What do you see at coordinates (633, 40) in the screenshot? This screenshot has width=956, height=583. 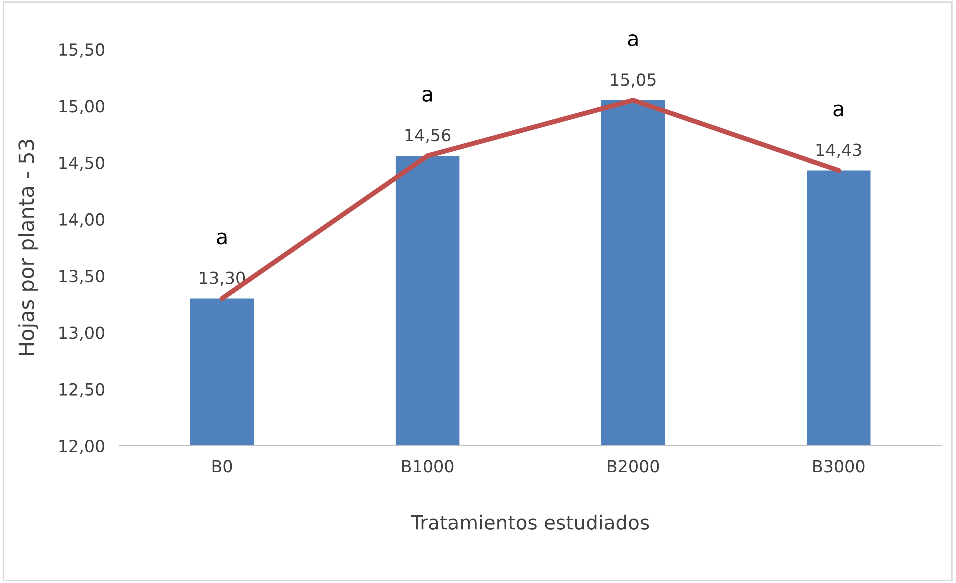 I see `text: a` at bounding box center [633, 40].